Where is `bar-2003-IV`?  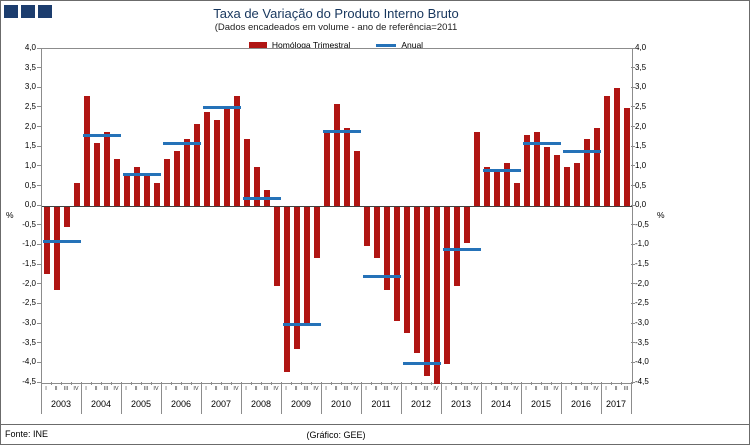
bar-2003-IV is located at coordinates (77, 194).